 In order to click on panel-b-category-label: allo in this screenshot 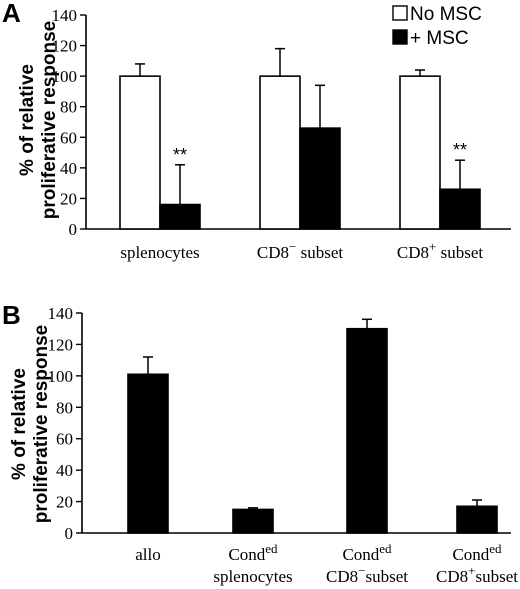, I will do `click(148, 554)`.